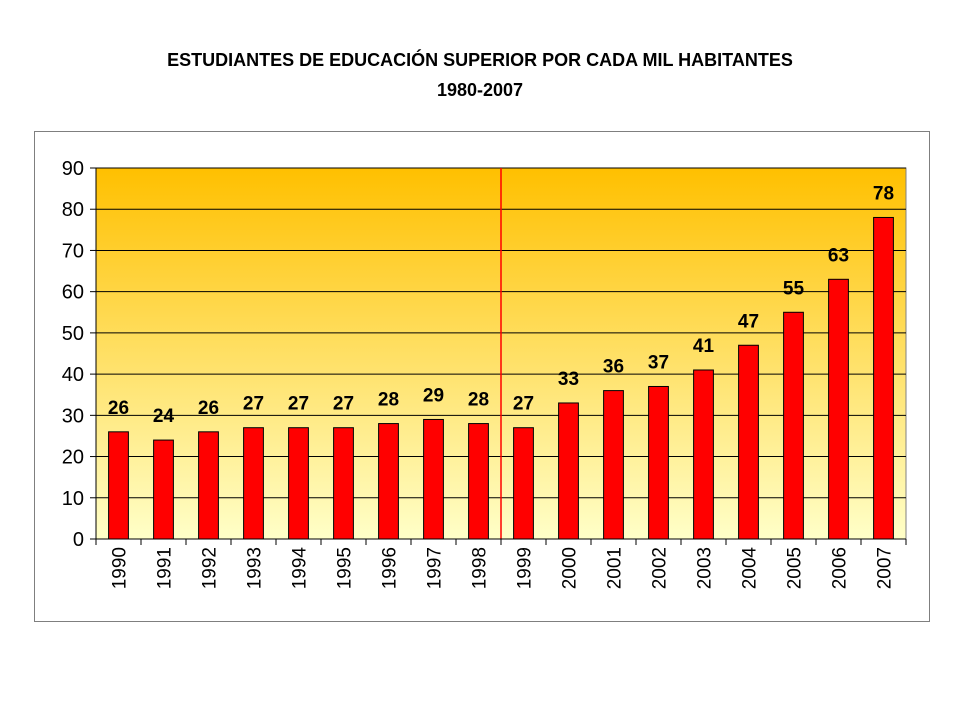  Describe the element at coordinates (613, 367) in the screenshot. I see `data-label: 36` at that location.